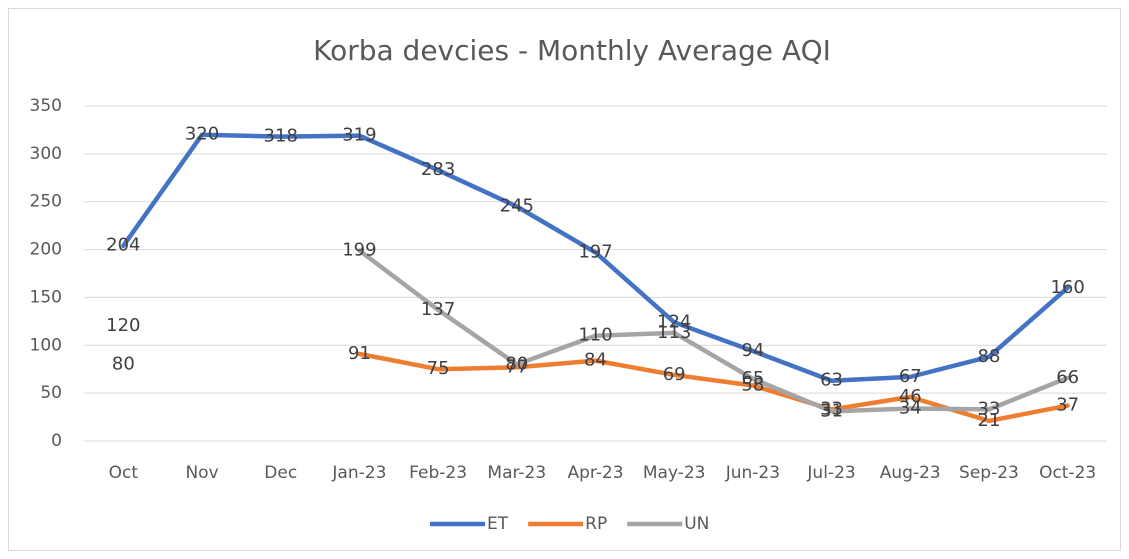 The image size is (1129, 559). Describe the element at coordinates (1067, 377) in the screenshot. I see `data-label: 66` at that location.